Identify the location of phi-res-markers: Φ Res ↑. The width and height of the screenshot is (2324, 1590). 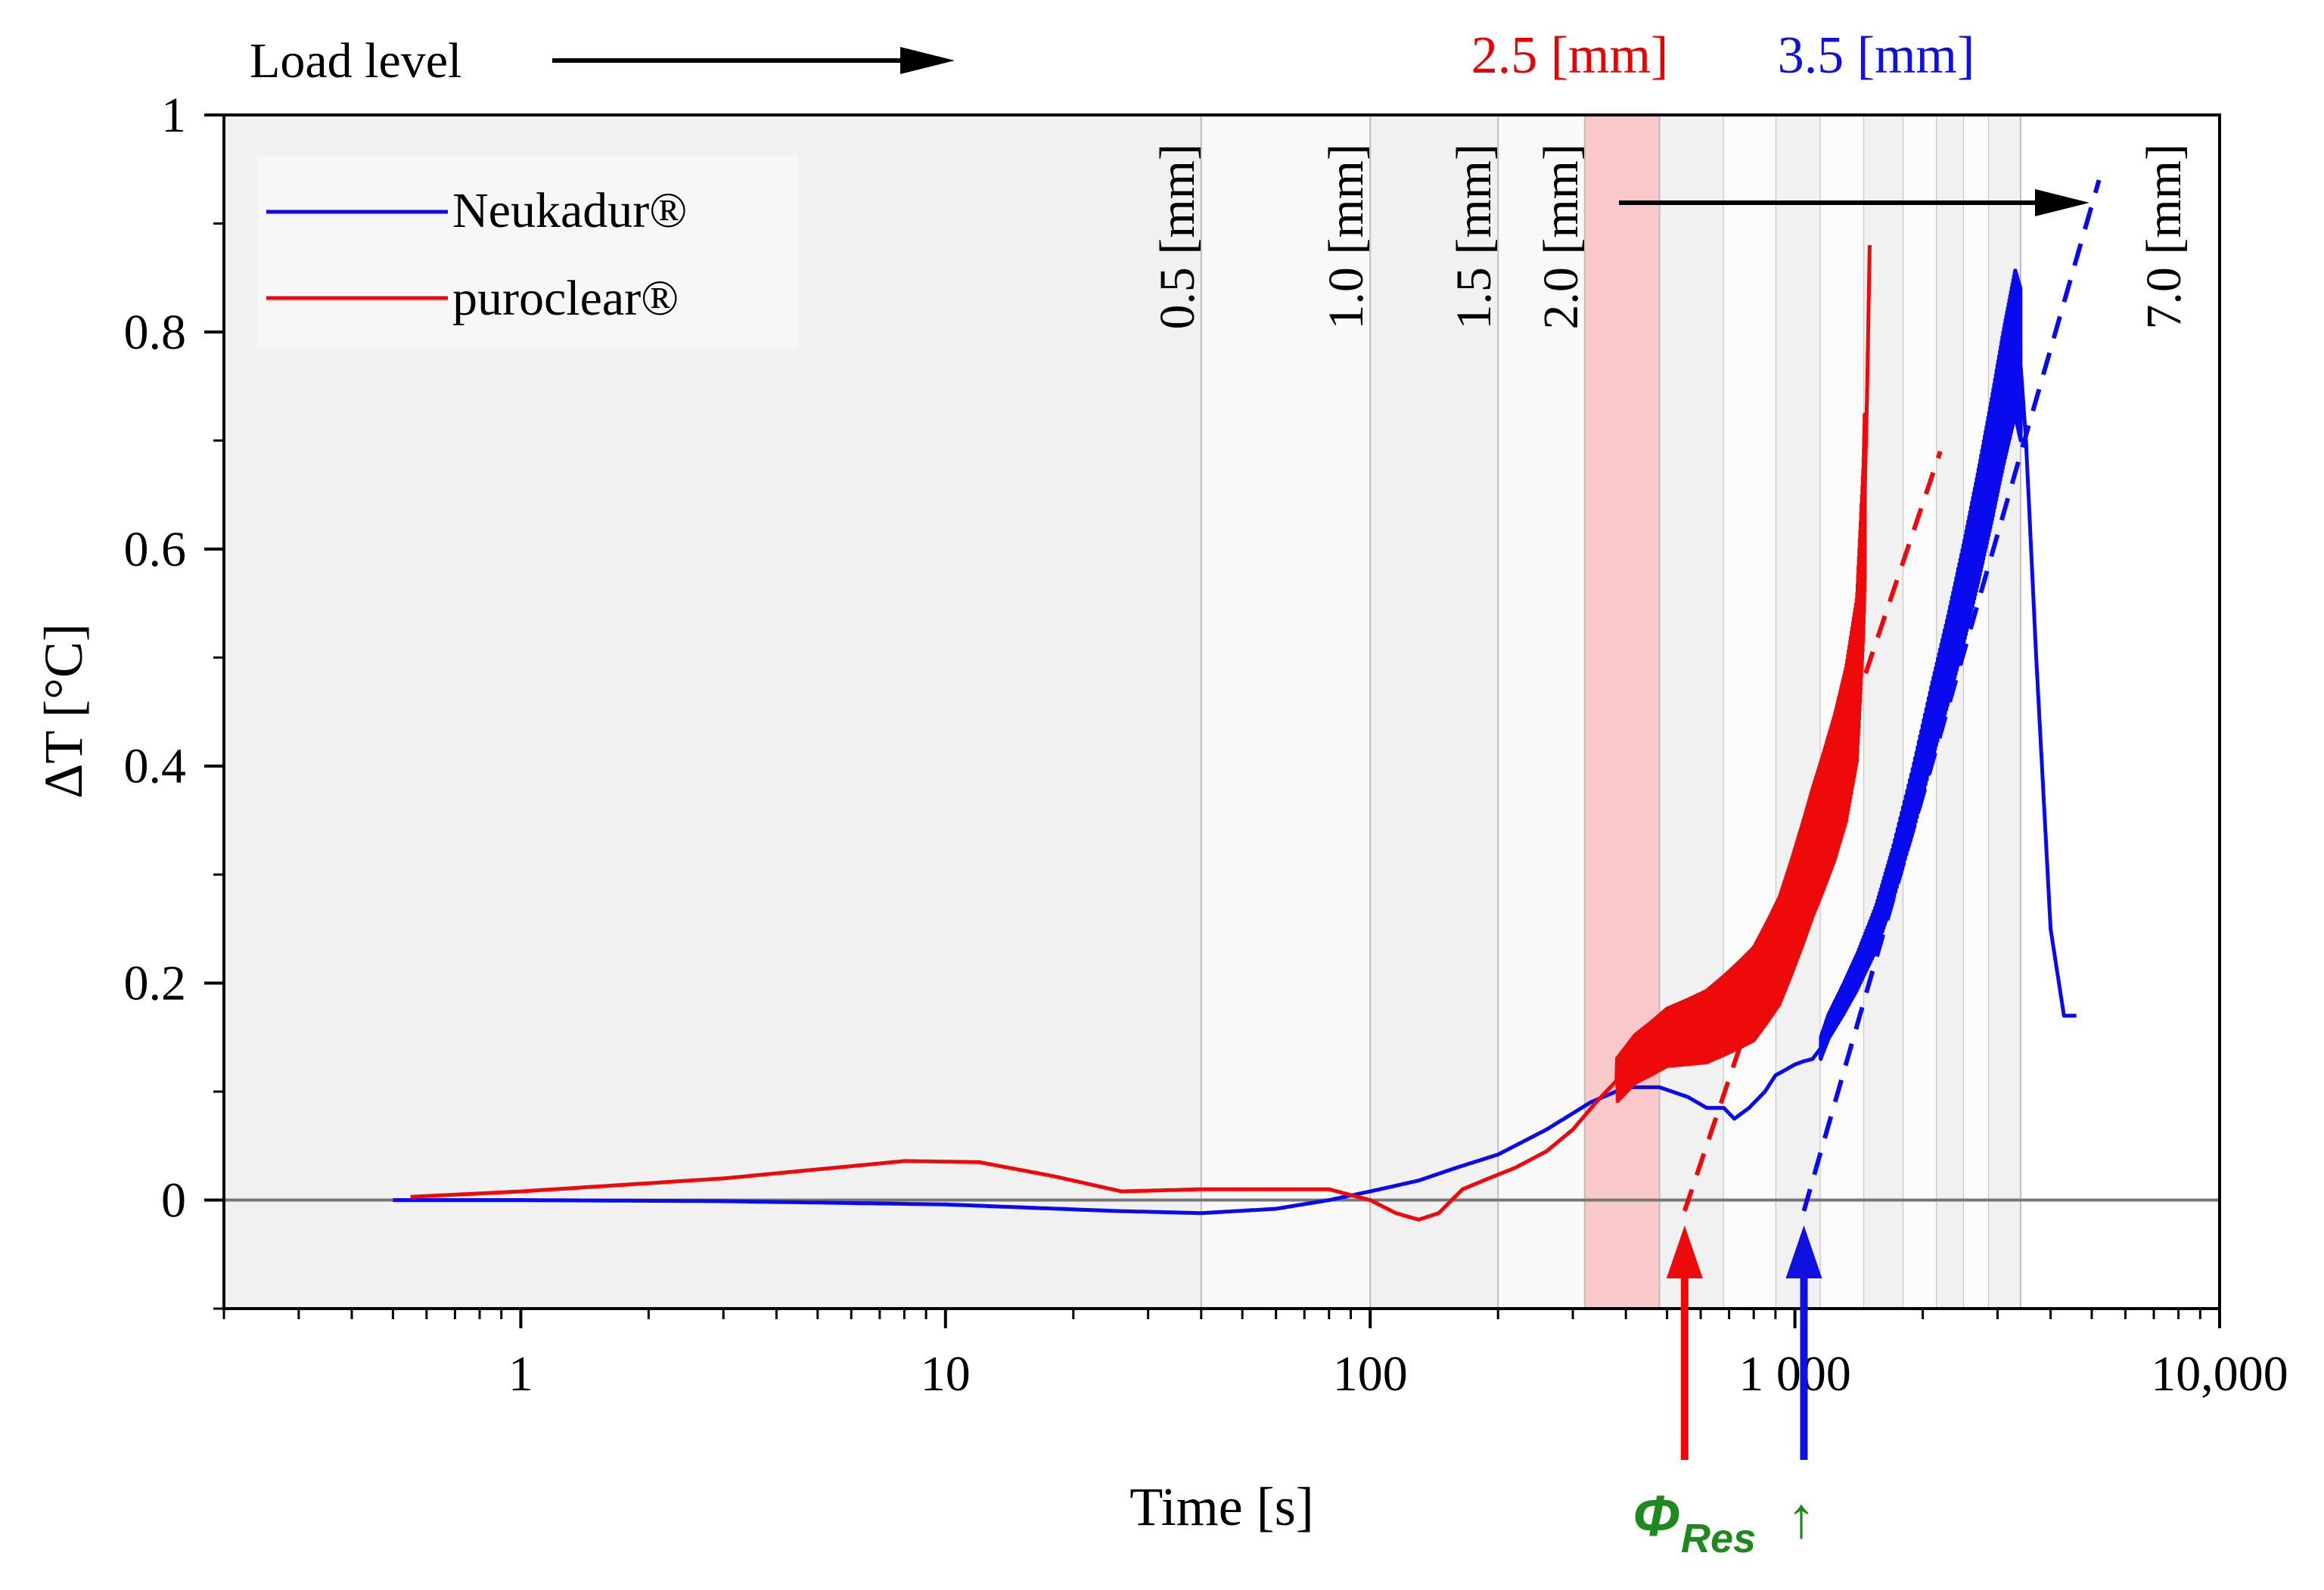
(1728, 1393).